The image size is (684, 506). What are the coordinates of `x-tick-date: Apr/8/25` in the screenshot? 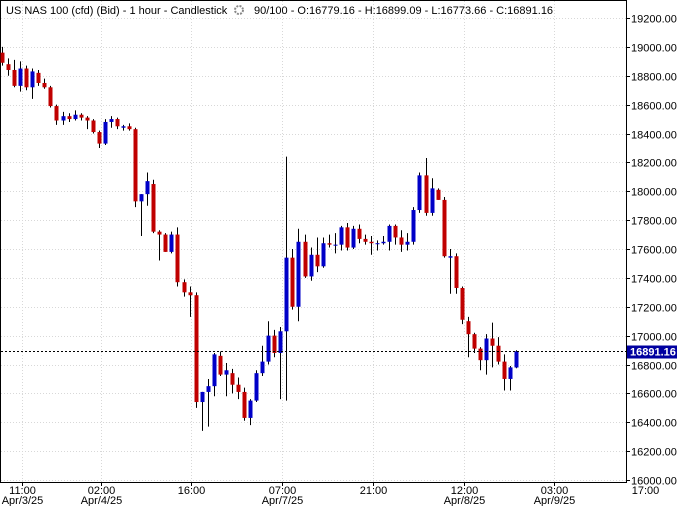 It's located at (465, 500).